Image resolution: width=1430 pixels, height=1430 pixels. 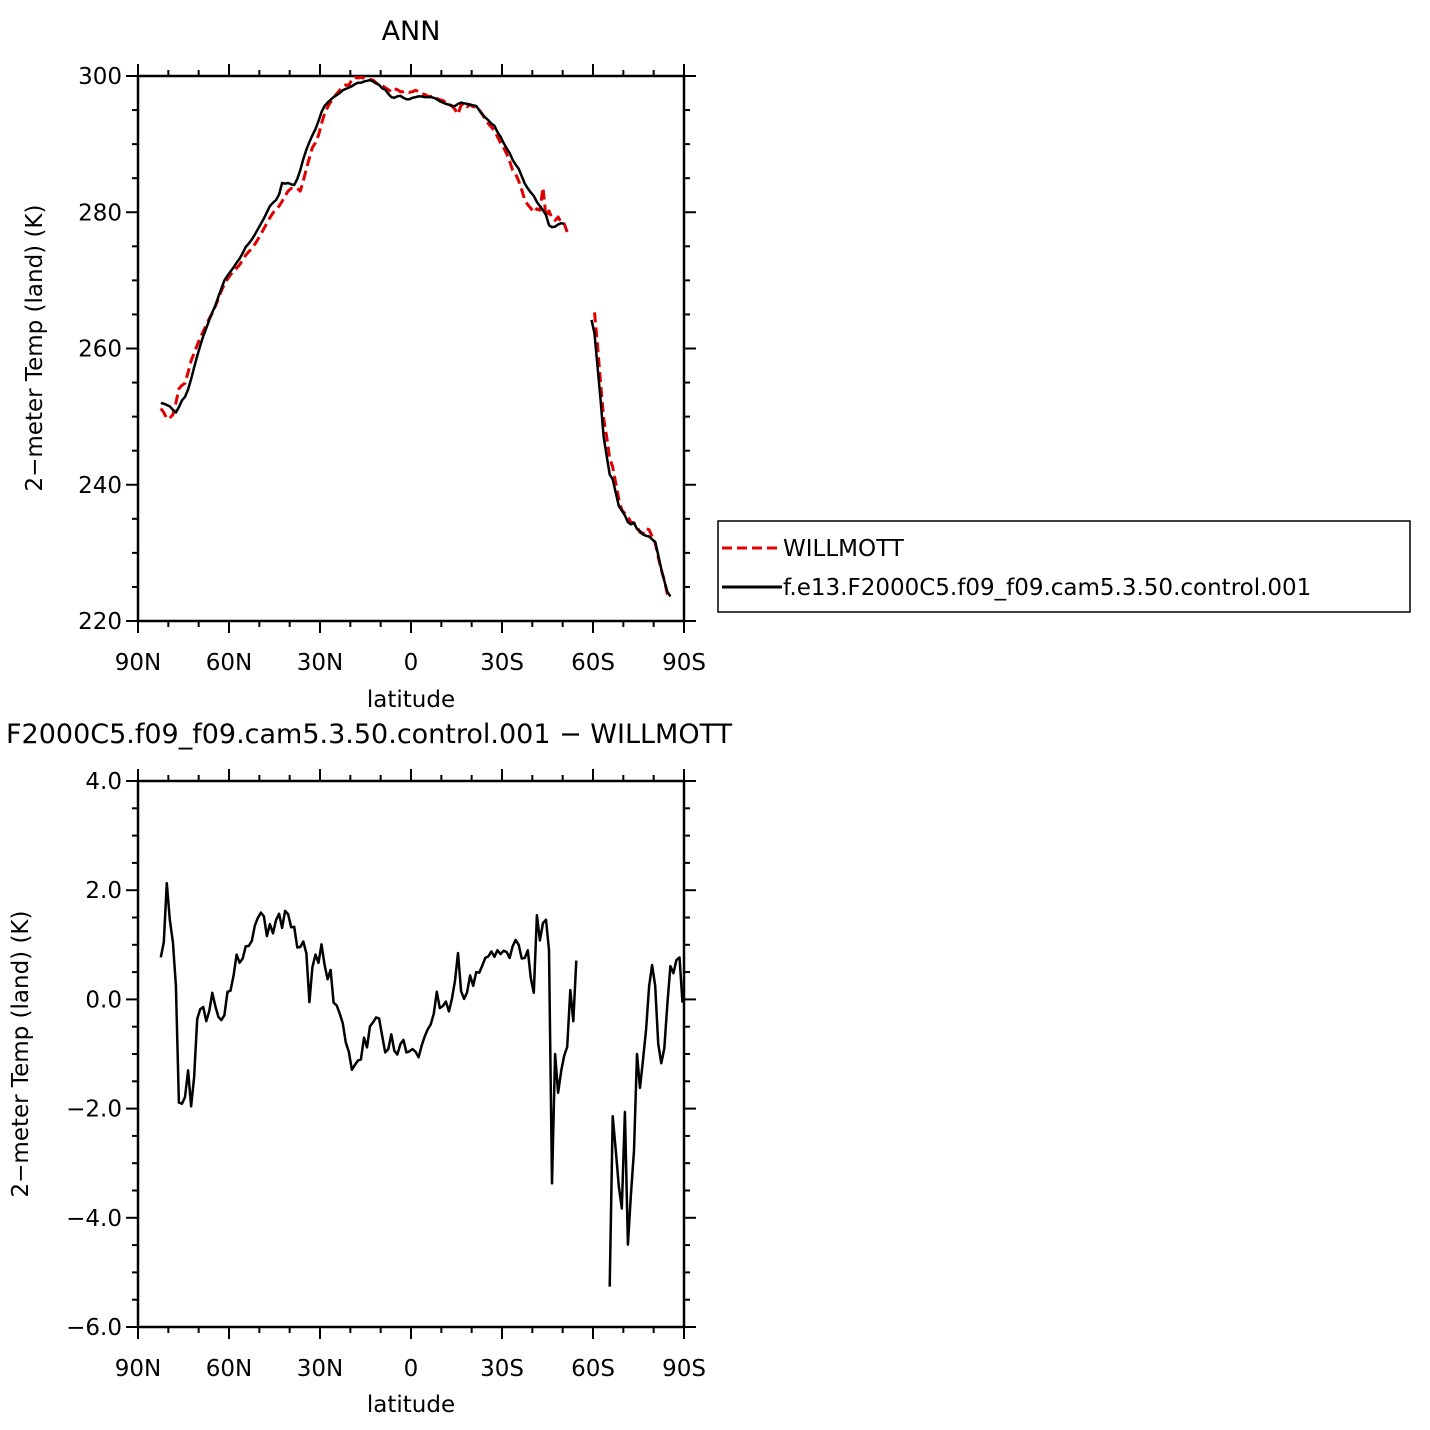 What do you see at coordinates (593, 1369) in the screenshot?
I see `bottom-x-tick-label: 60S` at bounding box center [593, 1369].